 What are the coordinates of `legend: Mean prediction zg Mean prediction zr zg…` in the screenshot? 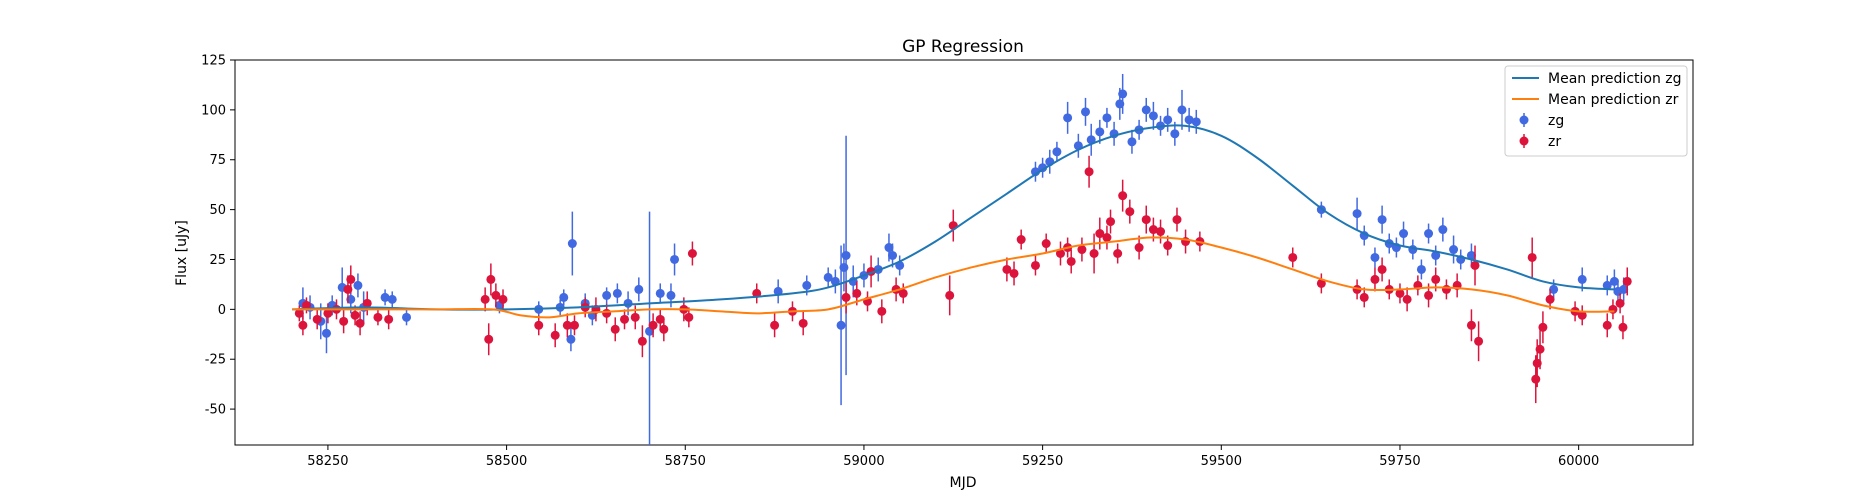 It's located at (1596, 111).